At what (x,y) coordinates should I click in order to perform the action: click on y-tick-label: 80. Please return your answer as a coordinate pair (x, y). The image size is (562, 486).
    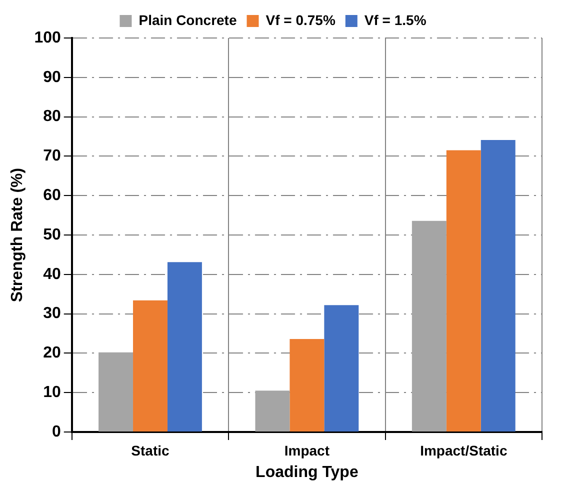
    Looking at the image, I should click on (52, 117).